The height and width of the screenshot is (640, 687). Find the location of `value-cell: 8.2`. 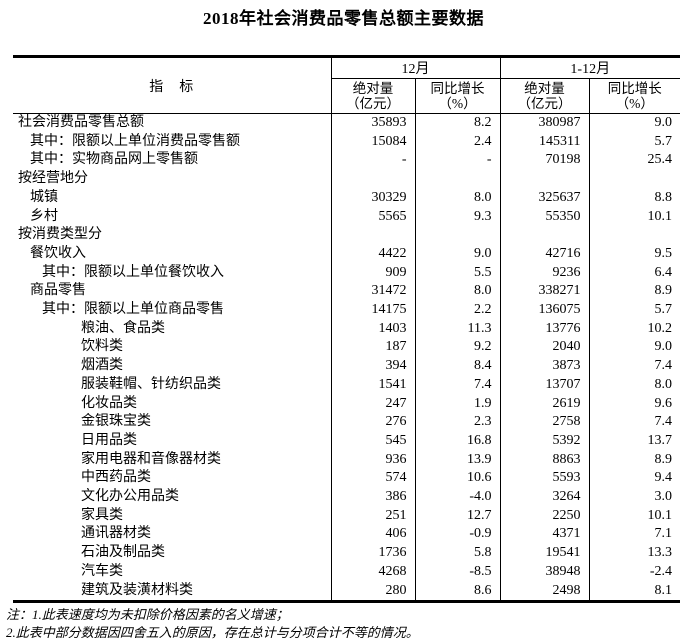

value-cell: 8.2 is located at coordinates (458, 123).